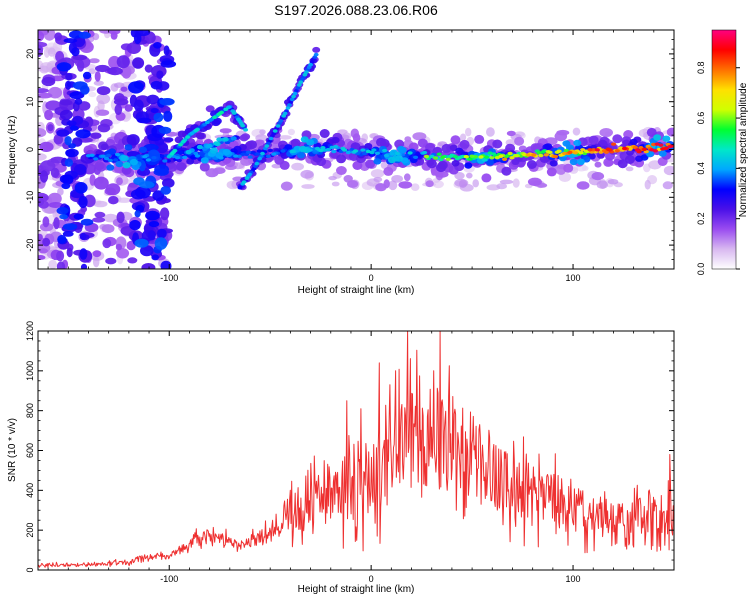 The height and width of the screenshot is (600, 750). Describe the element at coordinates (356, 290) in the screenshot. I see `heatmap-x-label: Height of straight line (km)` at that location.